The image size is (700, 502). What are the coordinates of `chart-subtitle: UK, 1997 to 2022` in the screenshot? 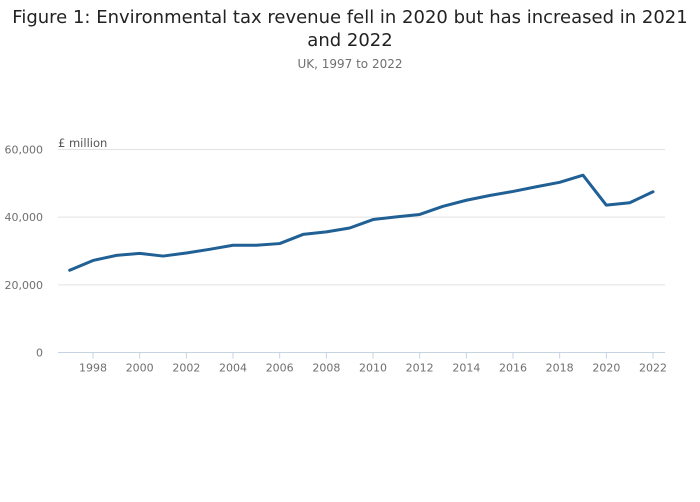 It's located at (350, 64).